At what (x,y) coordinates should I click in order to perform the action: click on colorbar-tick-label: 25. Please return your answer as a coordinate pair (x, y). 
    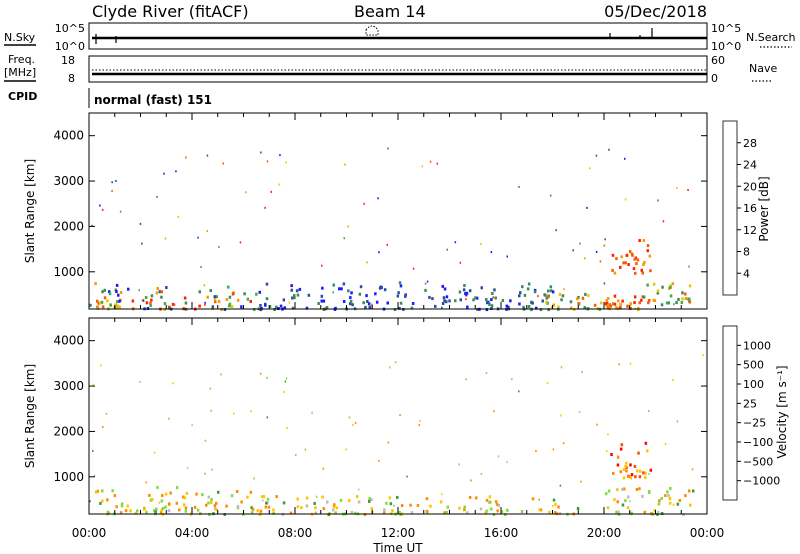
    Looking at the image, I should click on (750, 403).